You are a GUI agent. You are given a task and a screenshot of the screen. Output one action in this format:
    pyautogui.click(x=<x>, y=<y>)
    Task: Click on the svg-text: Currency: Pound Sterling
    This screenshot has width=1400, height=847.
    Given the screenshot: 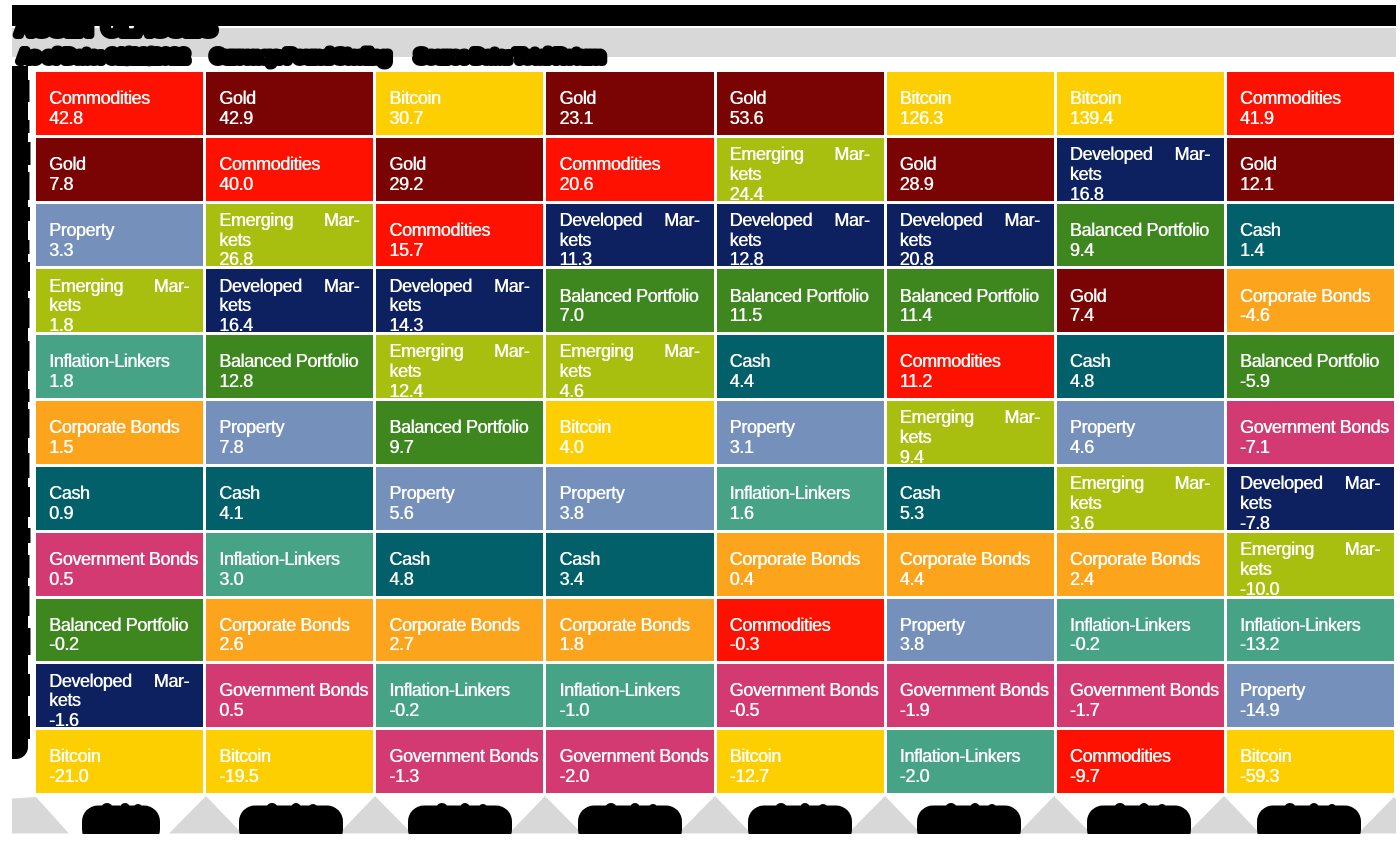 What is the action you would take?
    pyautogui.click(x=300, y=57)
    